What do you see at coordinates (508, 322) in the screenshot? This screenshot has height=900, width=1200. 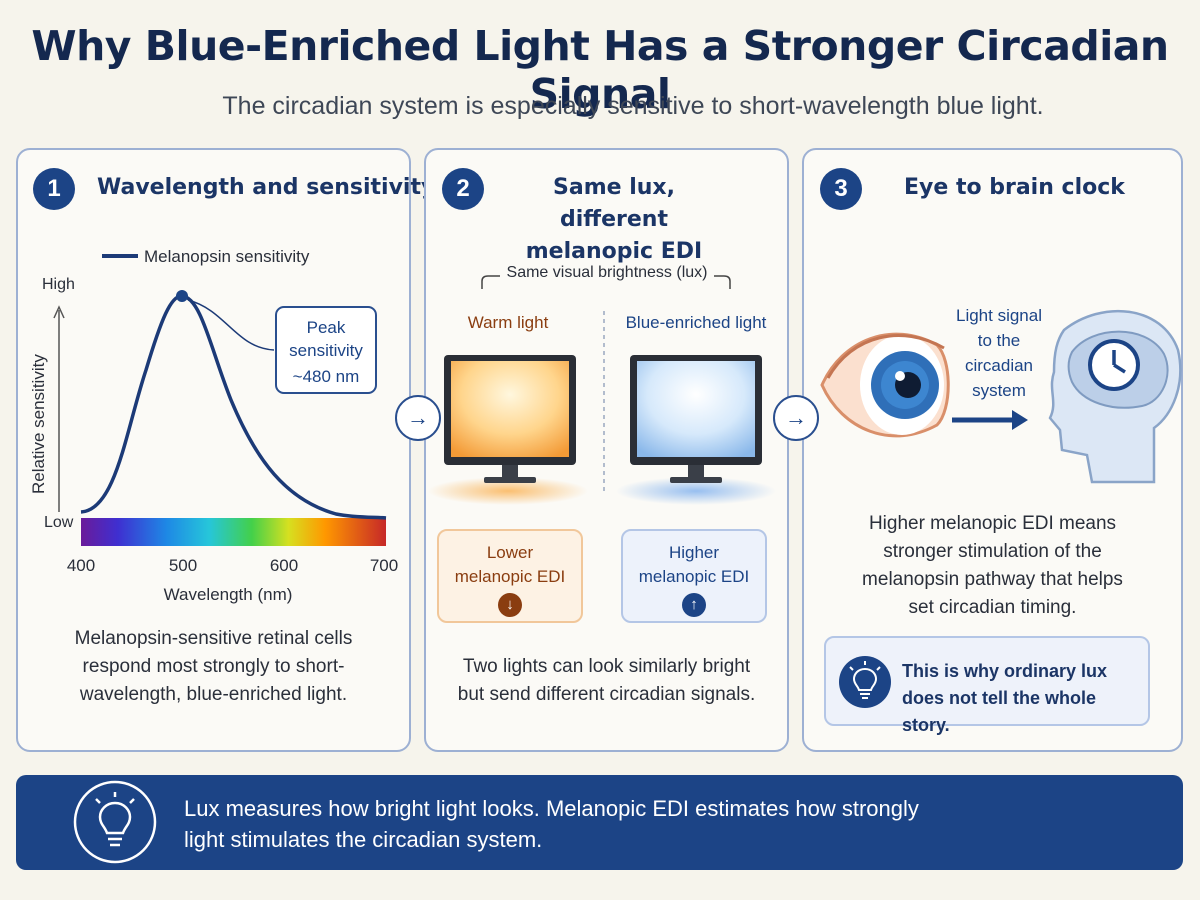 I see `warm-light-label: Warm light` at bounding box center [508, 322].